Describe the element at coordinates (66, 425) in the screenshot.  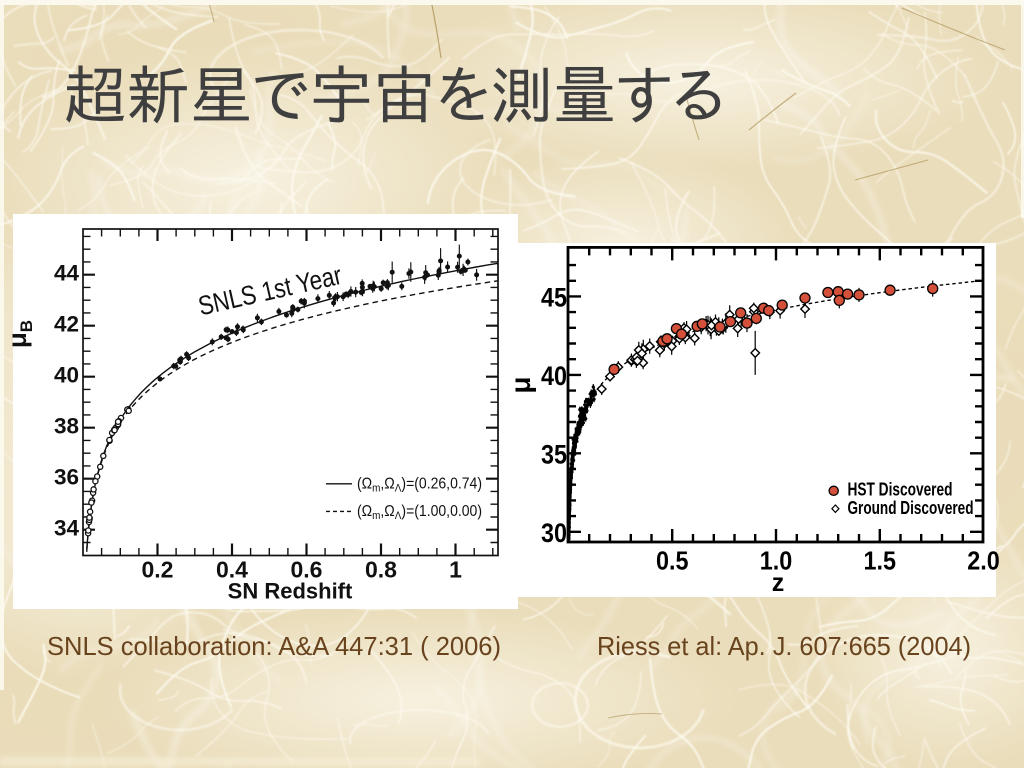
I see `svg-text: 38` at that location.